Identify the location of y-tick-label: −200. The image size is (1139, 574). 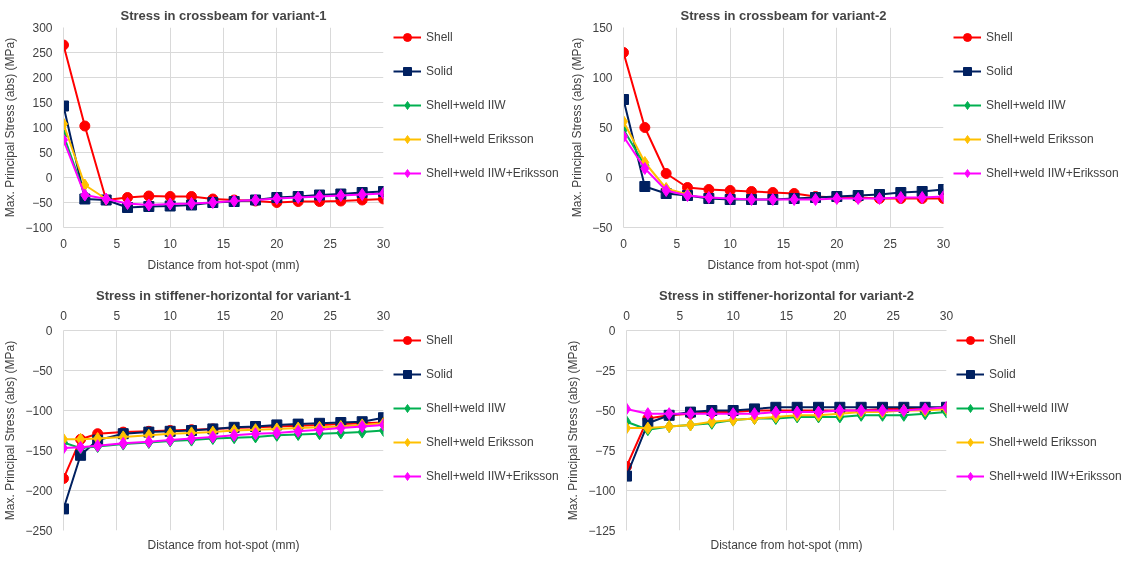
(39, 491).